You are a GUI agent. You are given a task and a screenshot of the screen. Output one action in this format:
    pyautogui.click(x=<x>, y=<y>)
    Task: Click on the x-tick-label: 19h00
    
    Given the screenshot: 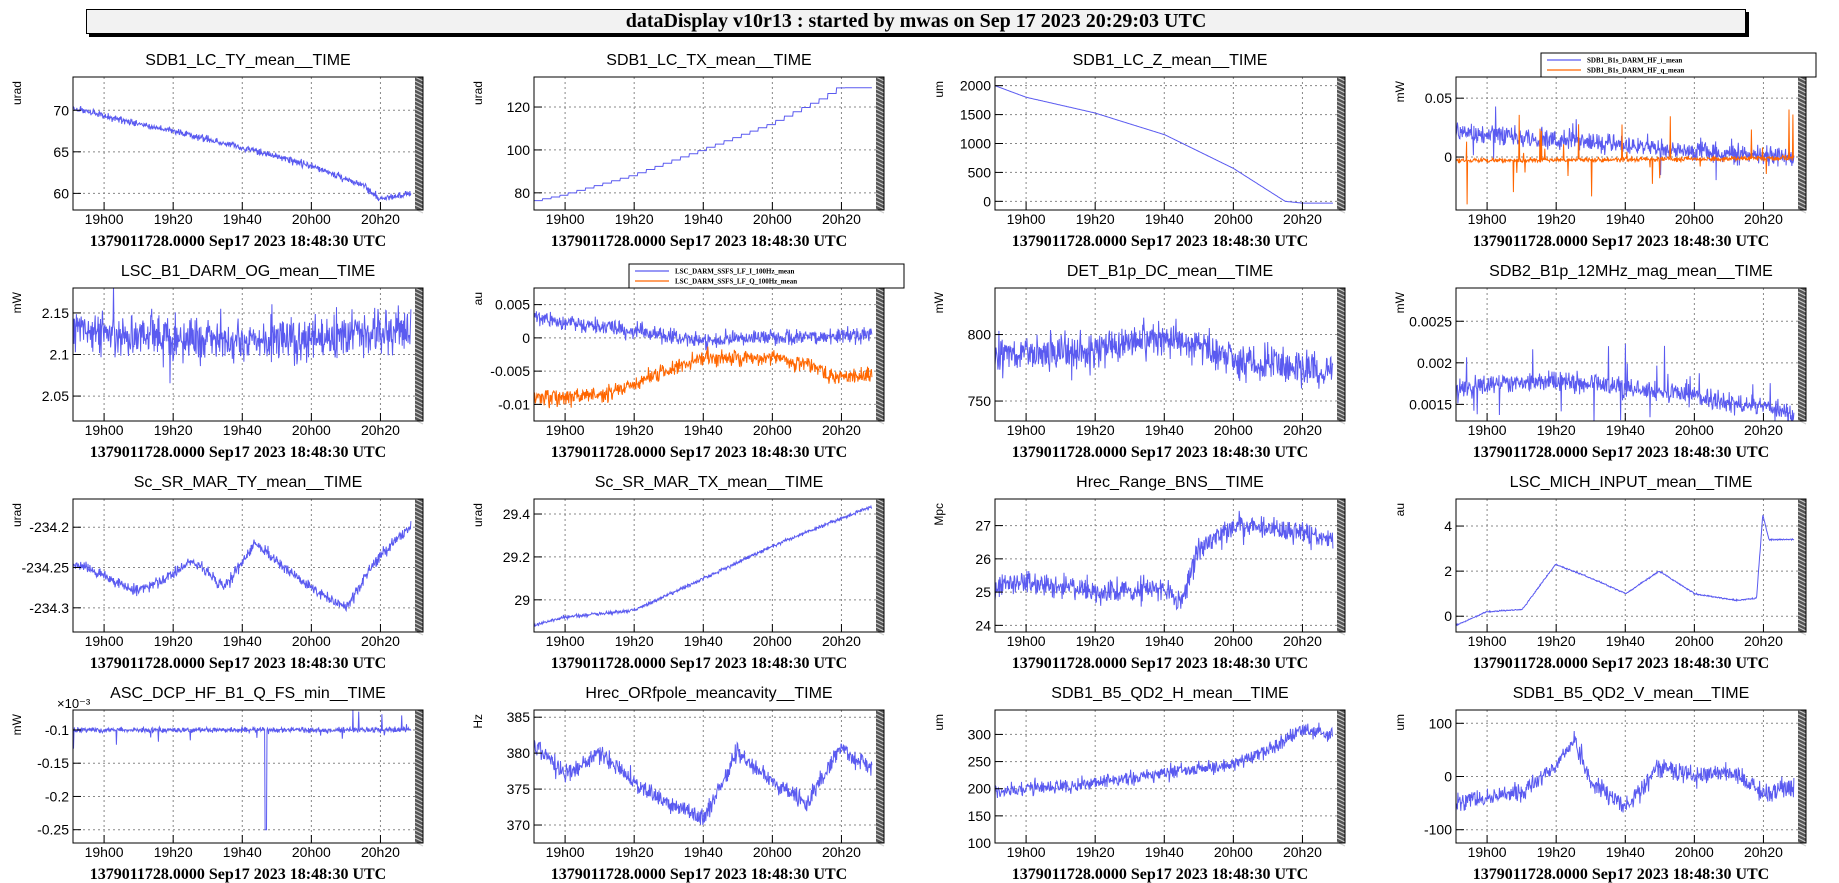 What is the action you would take?
    pyautogui.click(x=565, y=430)
    